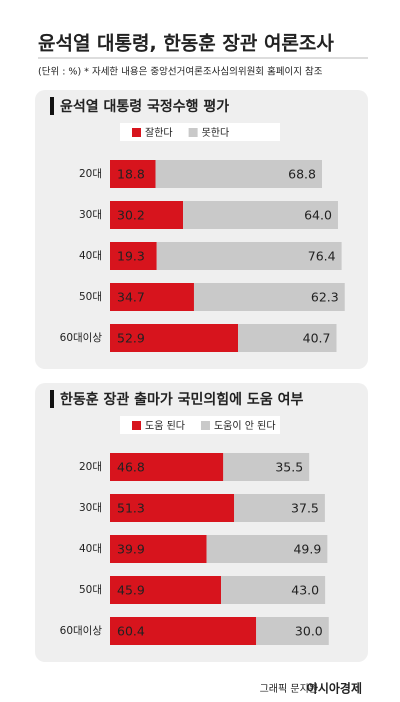 The width and height of the screenshot is (400, 702). Describe the element at coordinates (317, 338) in the screenshot. I see `value-label: 40.7` at that location.